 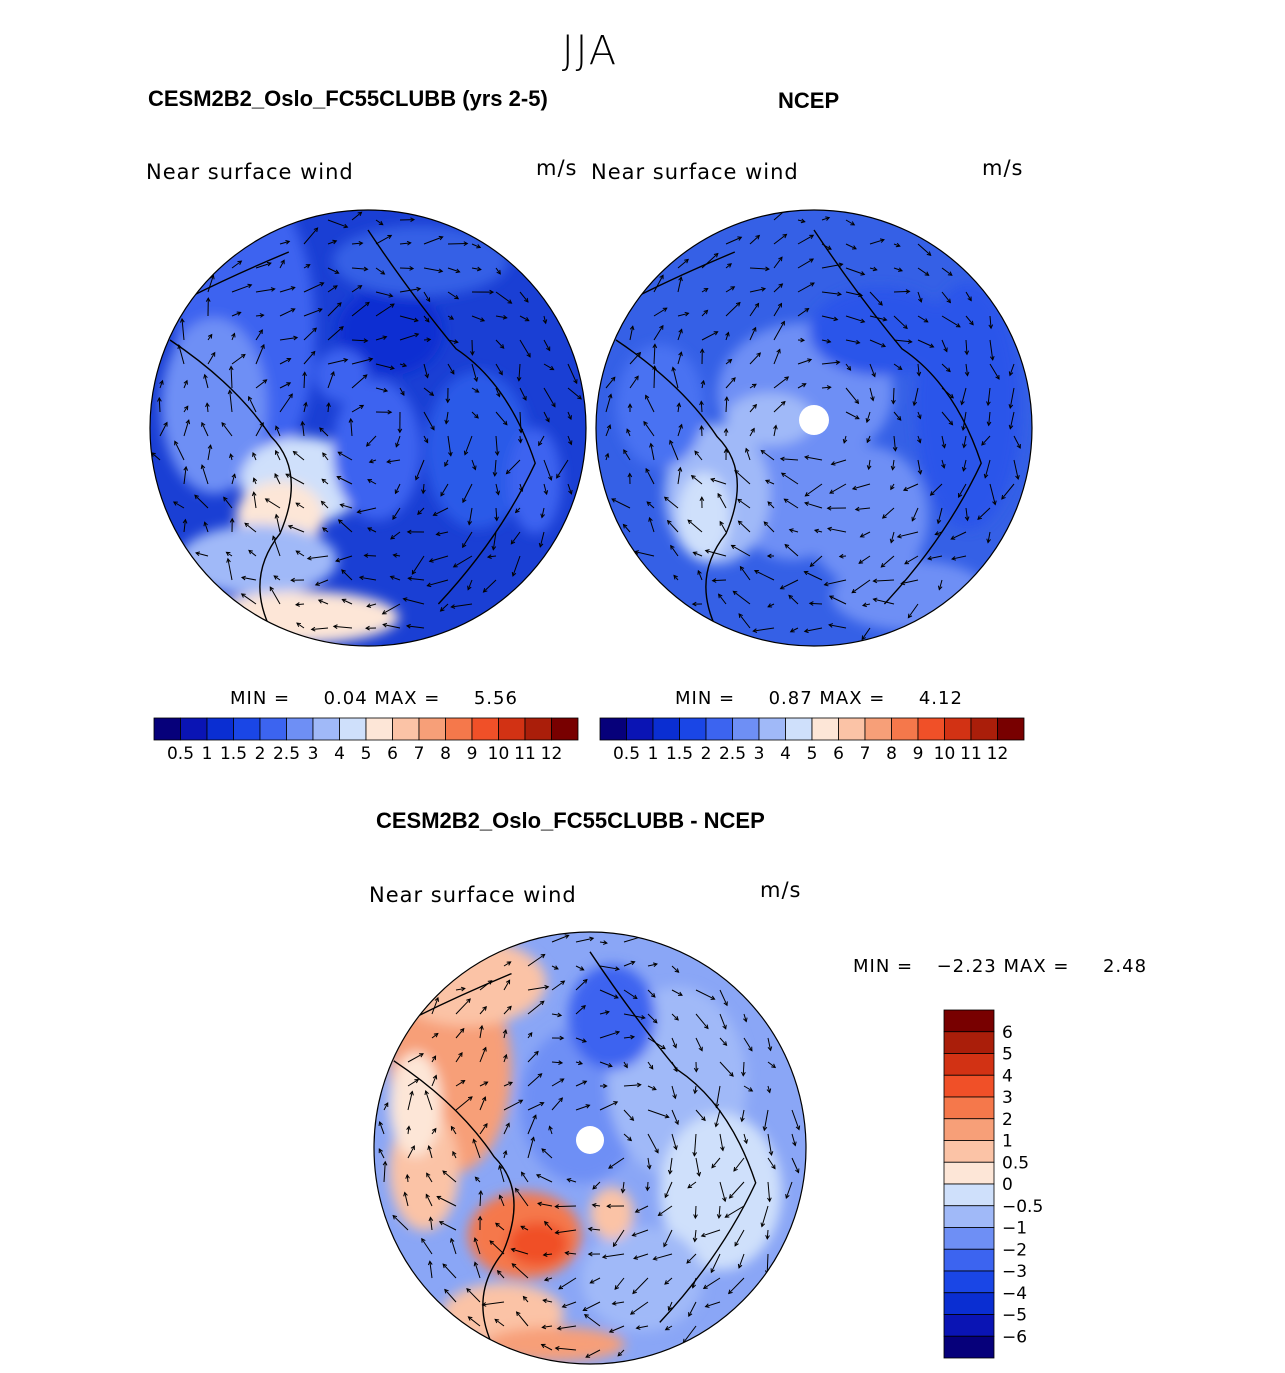 I want to click on panel-1-colorbar-swatch, so click(x=459, y=729).